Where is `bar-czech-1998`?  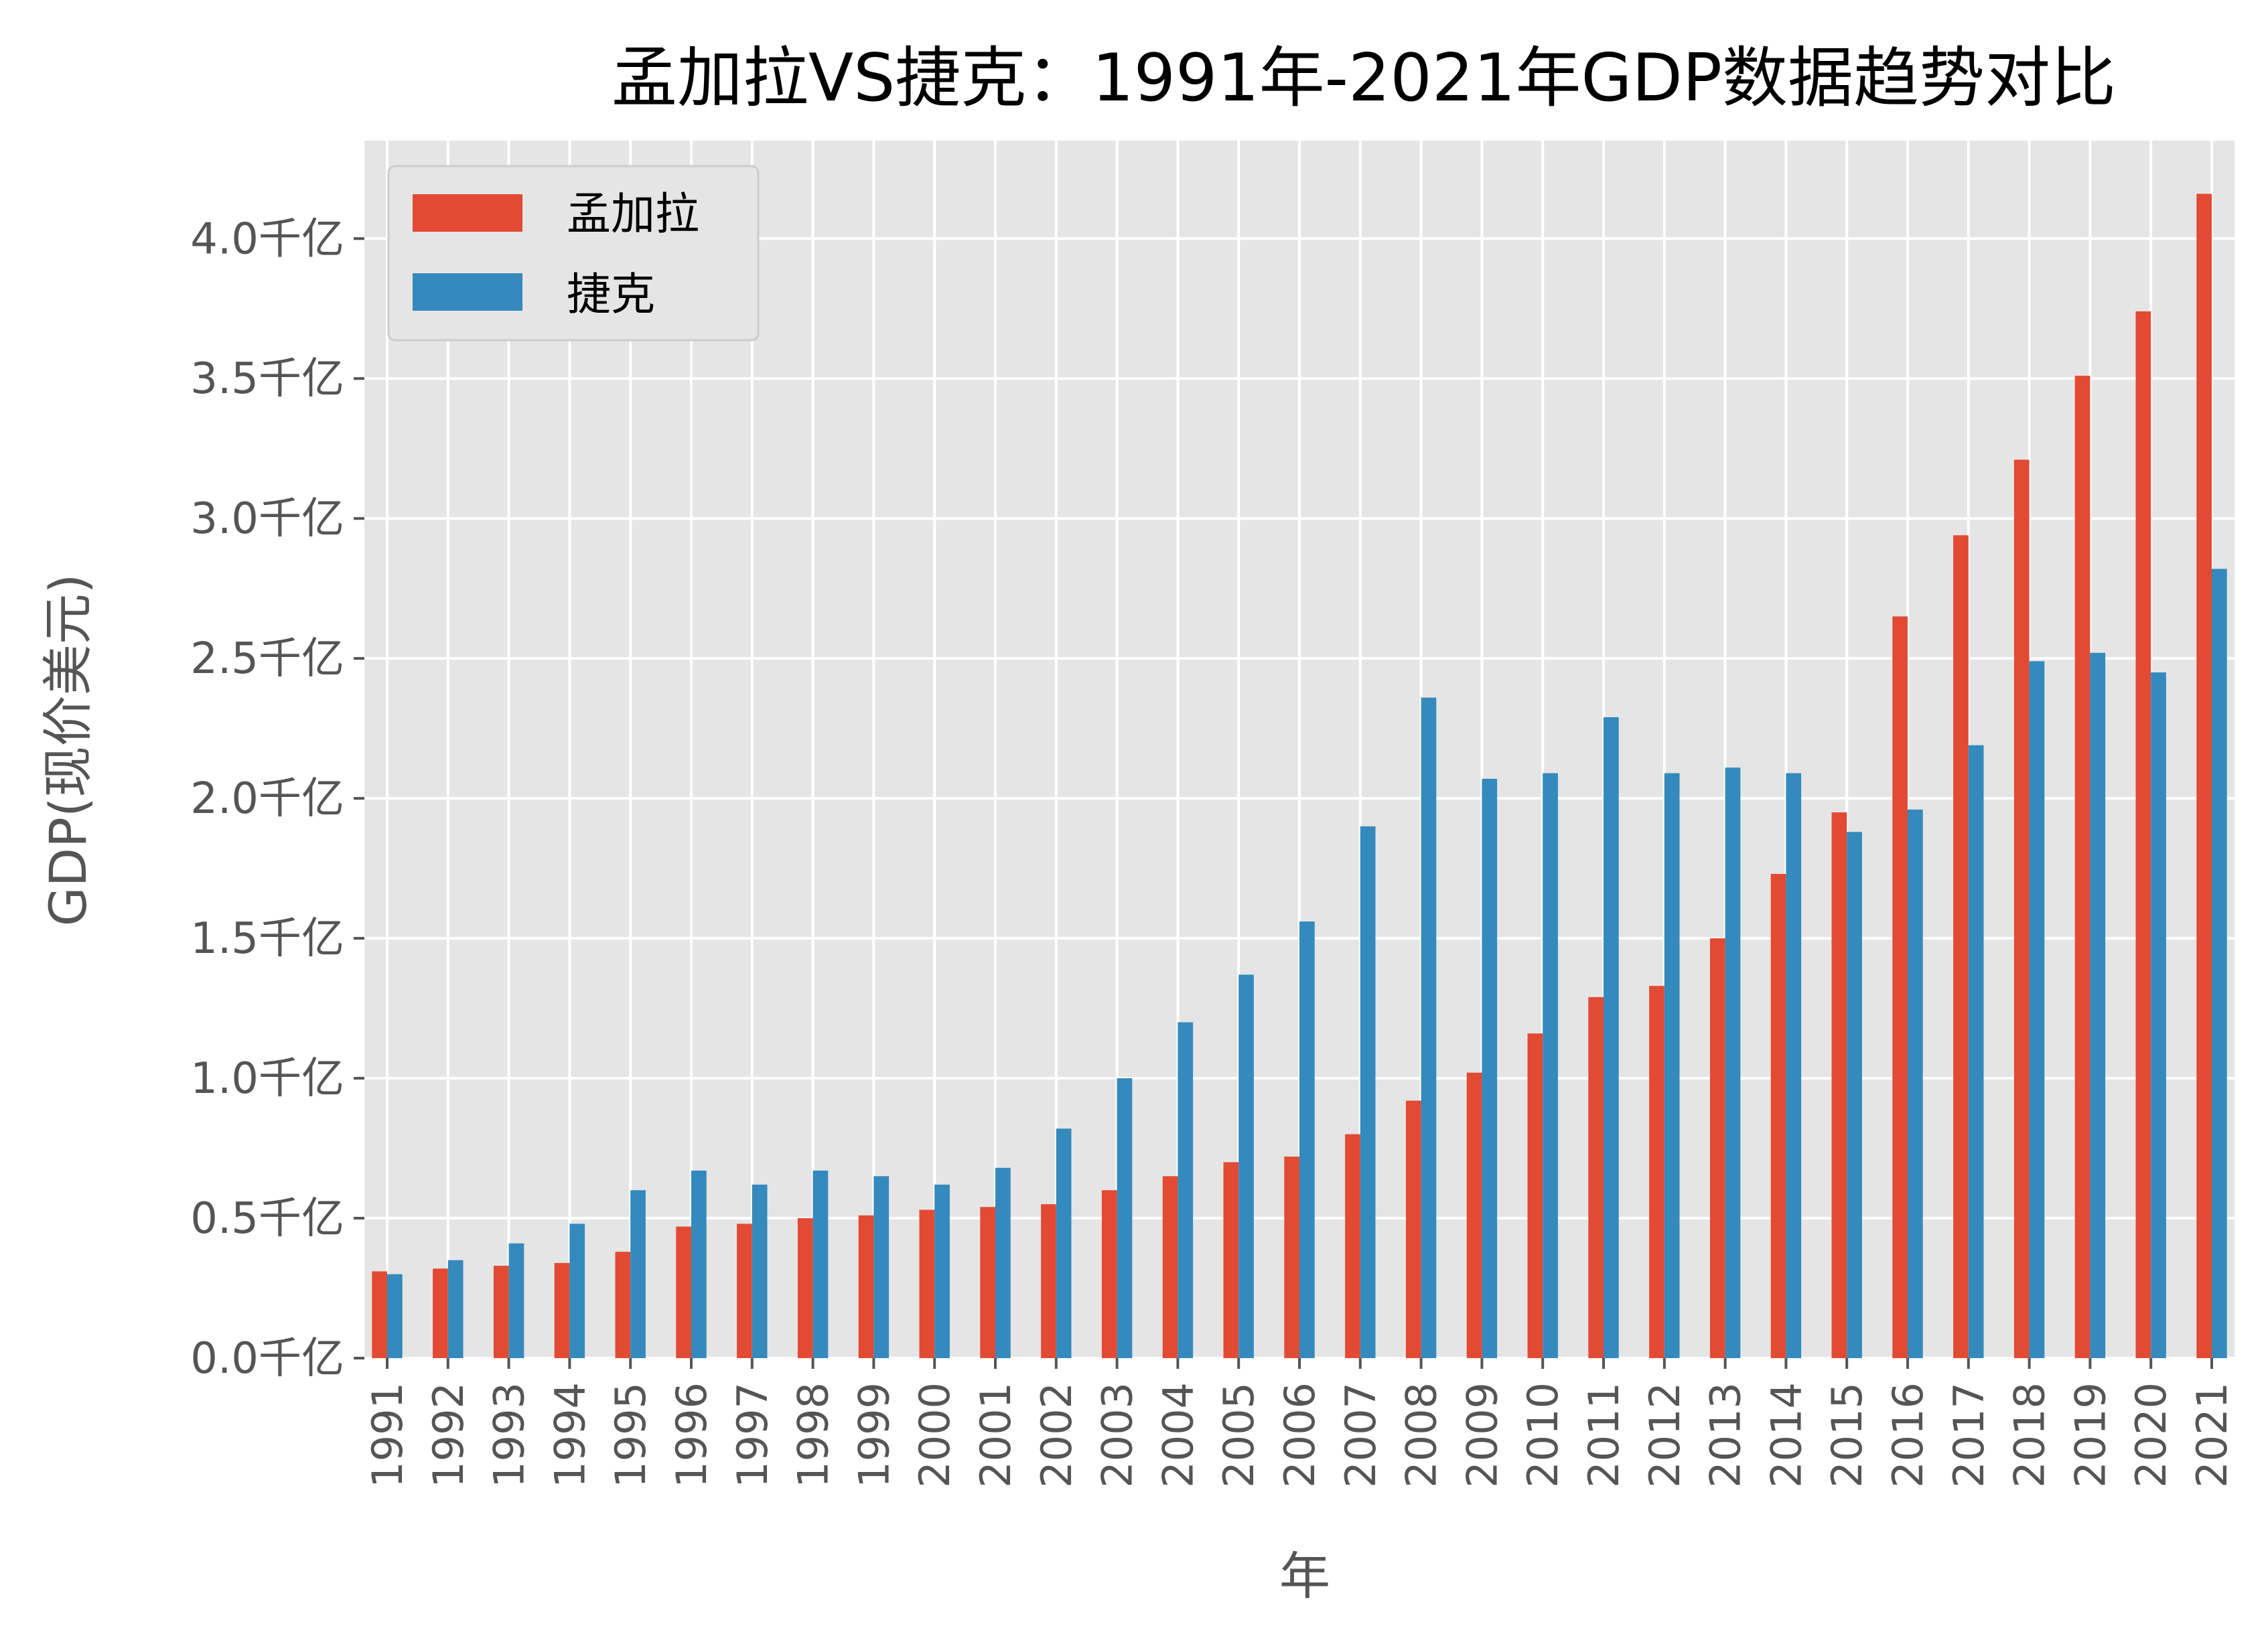
bar-czech-1998 is located at coordinates (821, 1264).